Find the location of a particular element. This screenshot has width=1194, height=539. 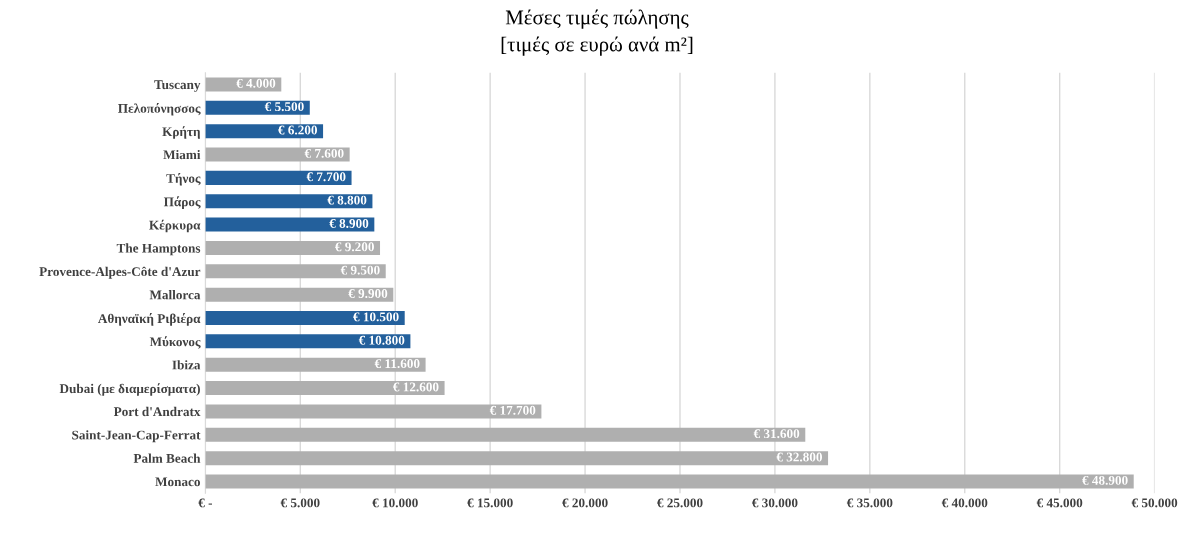

y-tick-label: Port d'Andratx is located at coordinates (157, 411).